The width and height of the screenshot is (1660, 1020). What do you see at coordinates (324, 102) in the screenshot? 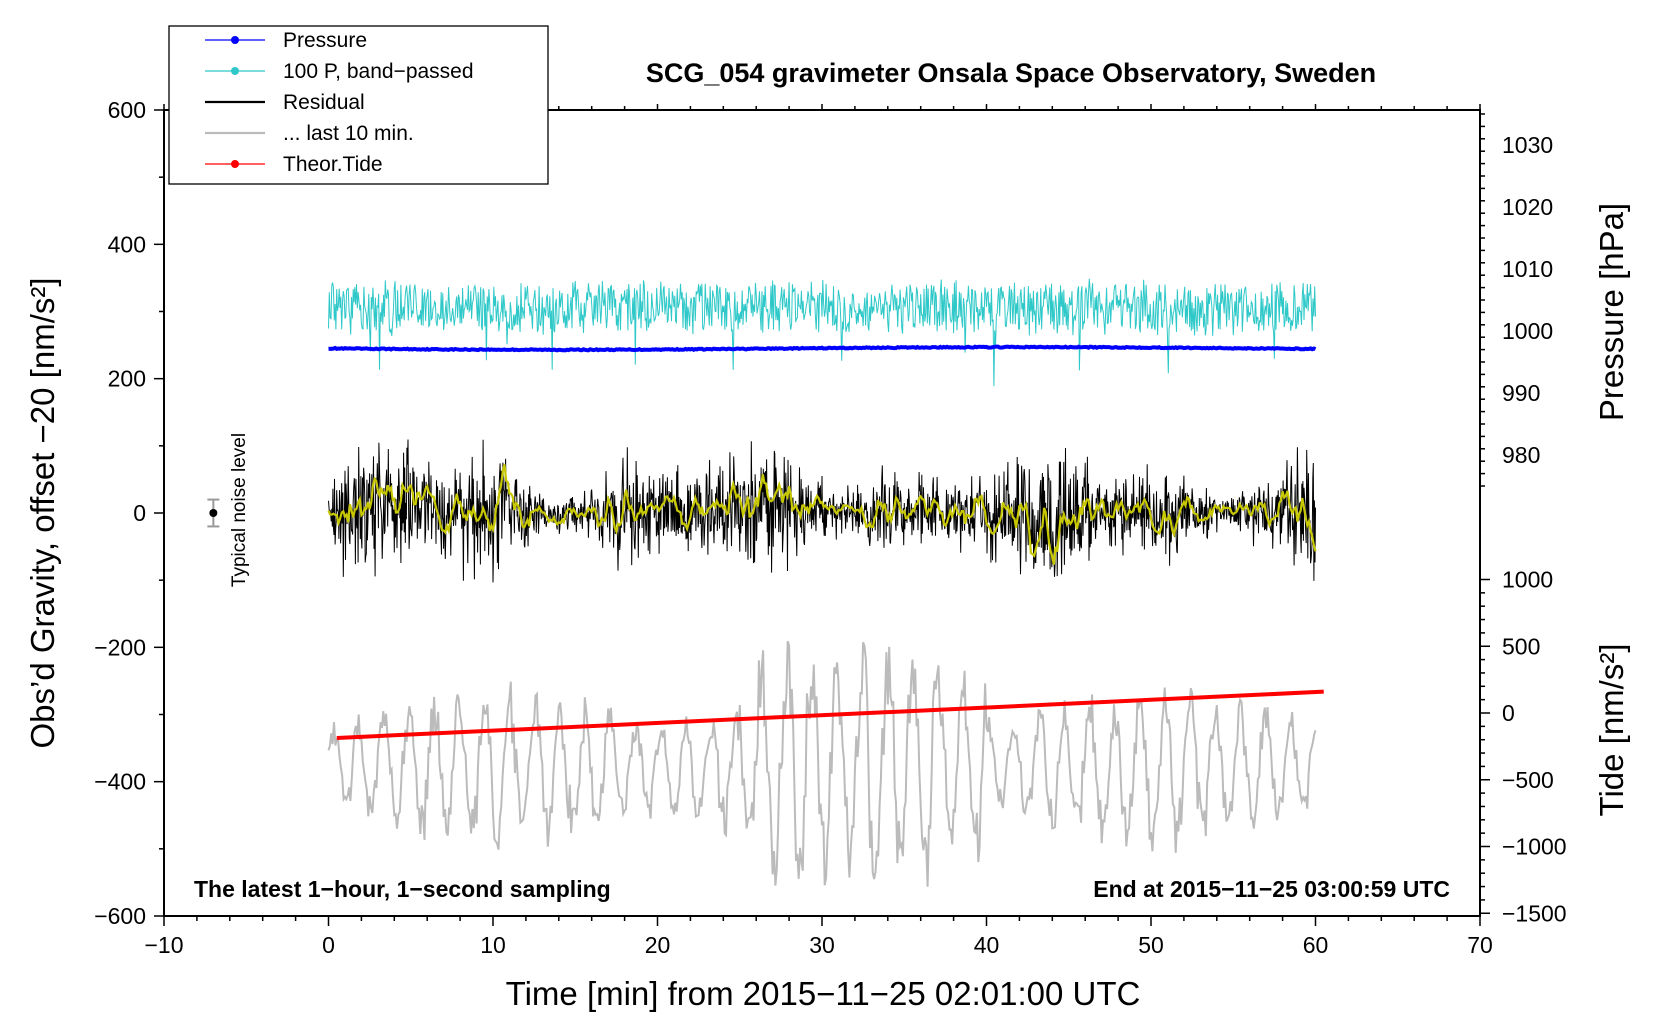
I see `legend-label: Residual` at bounding box center [324, 102].